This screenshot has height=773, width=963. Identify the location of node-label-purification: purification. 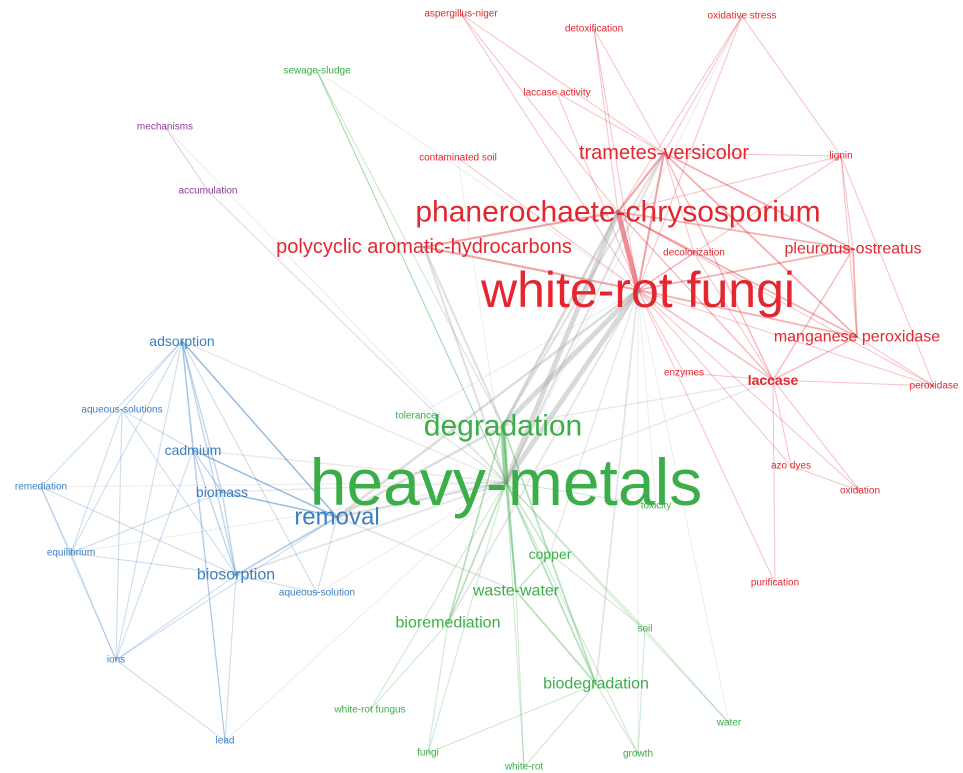
(775, 583).